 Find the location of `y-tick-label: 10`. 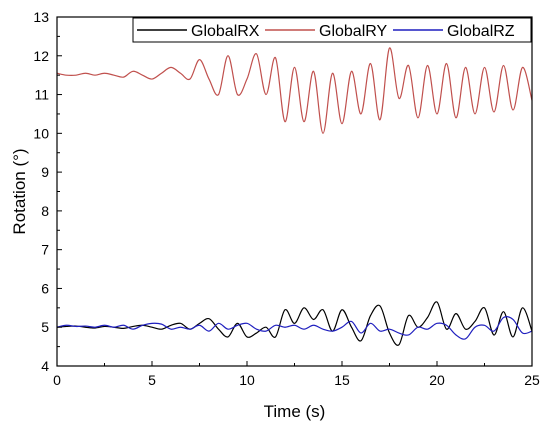

y-tick-label: 10 is located at coordinates (41, 133).